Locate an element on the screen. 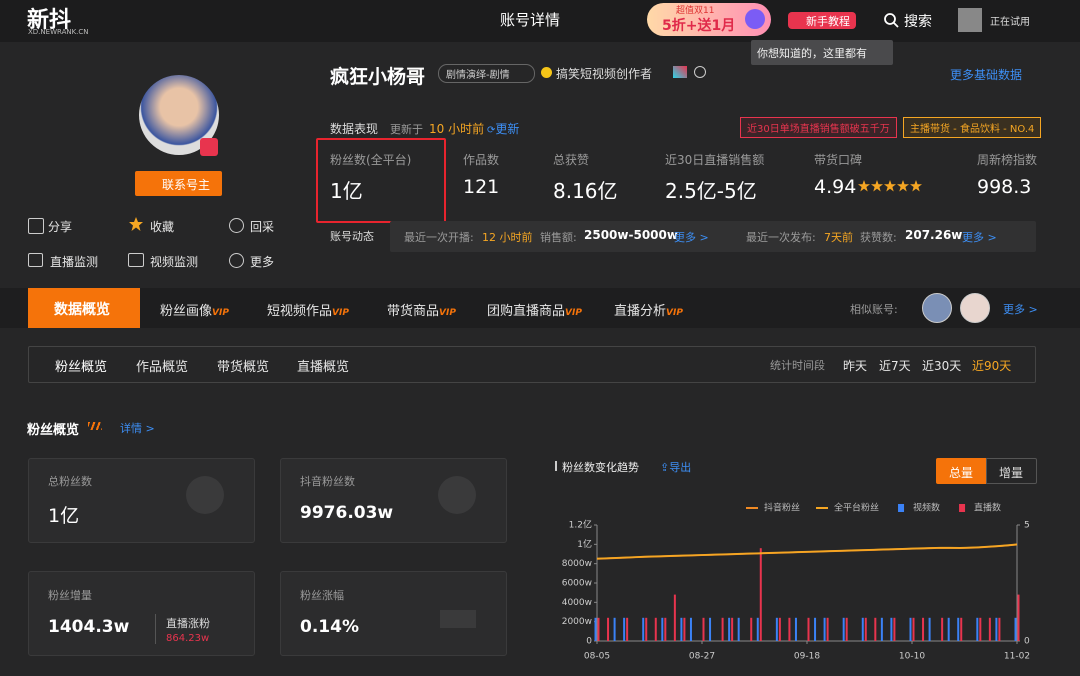 The image size is (1080, 676). action: 视频监测 is located at coordinates (174, 262).